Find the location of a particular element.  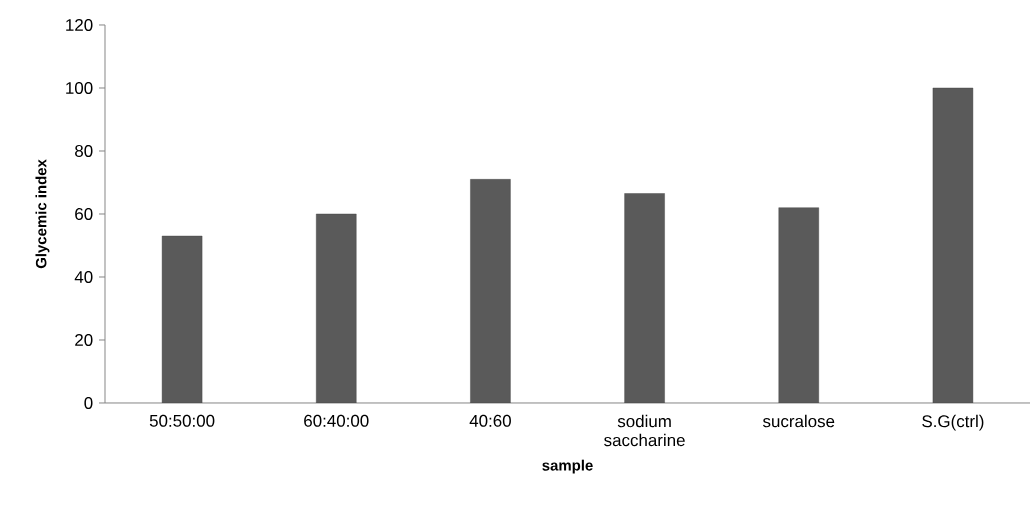

y-tick-label: 40 is located at coordinates (83, 276).